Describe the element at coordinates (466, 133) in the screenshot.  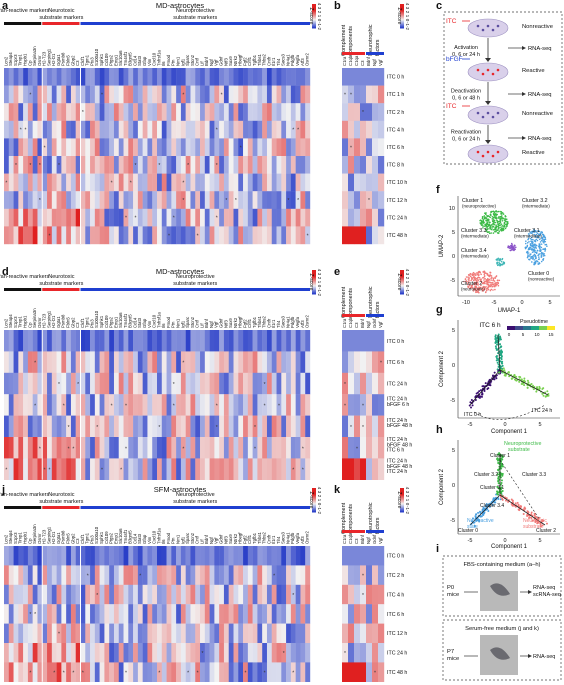
I see `arrow-label: Reactivation` at that location.